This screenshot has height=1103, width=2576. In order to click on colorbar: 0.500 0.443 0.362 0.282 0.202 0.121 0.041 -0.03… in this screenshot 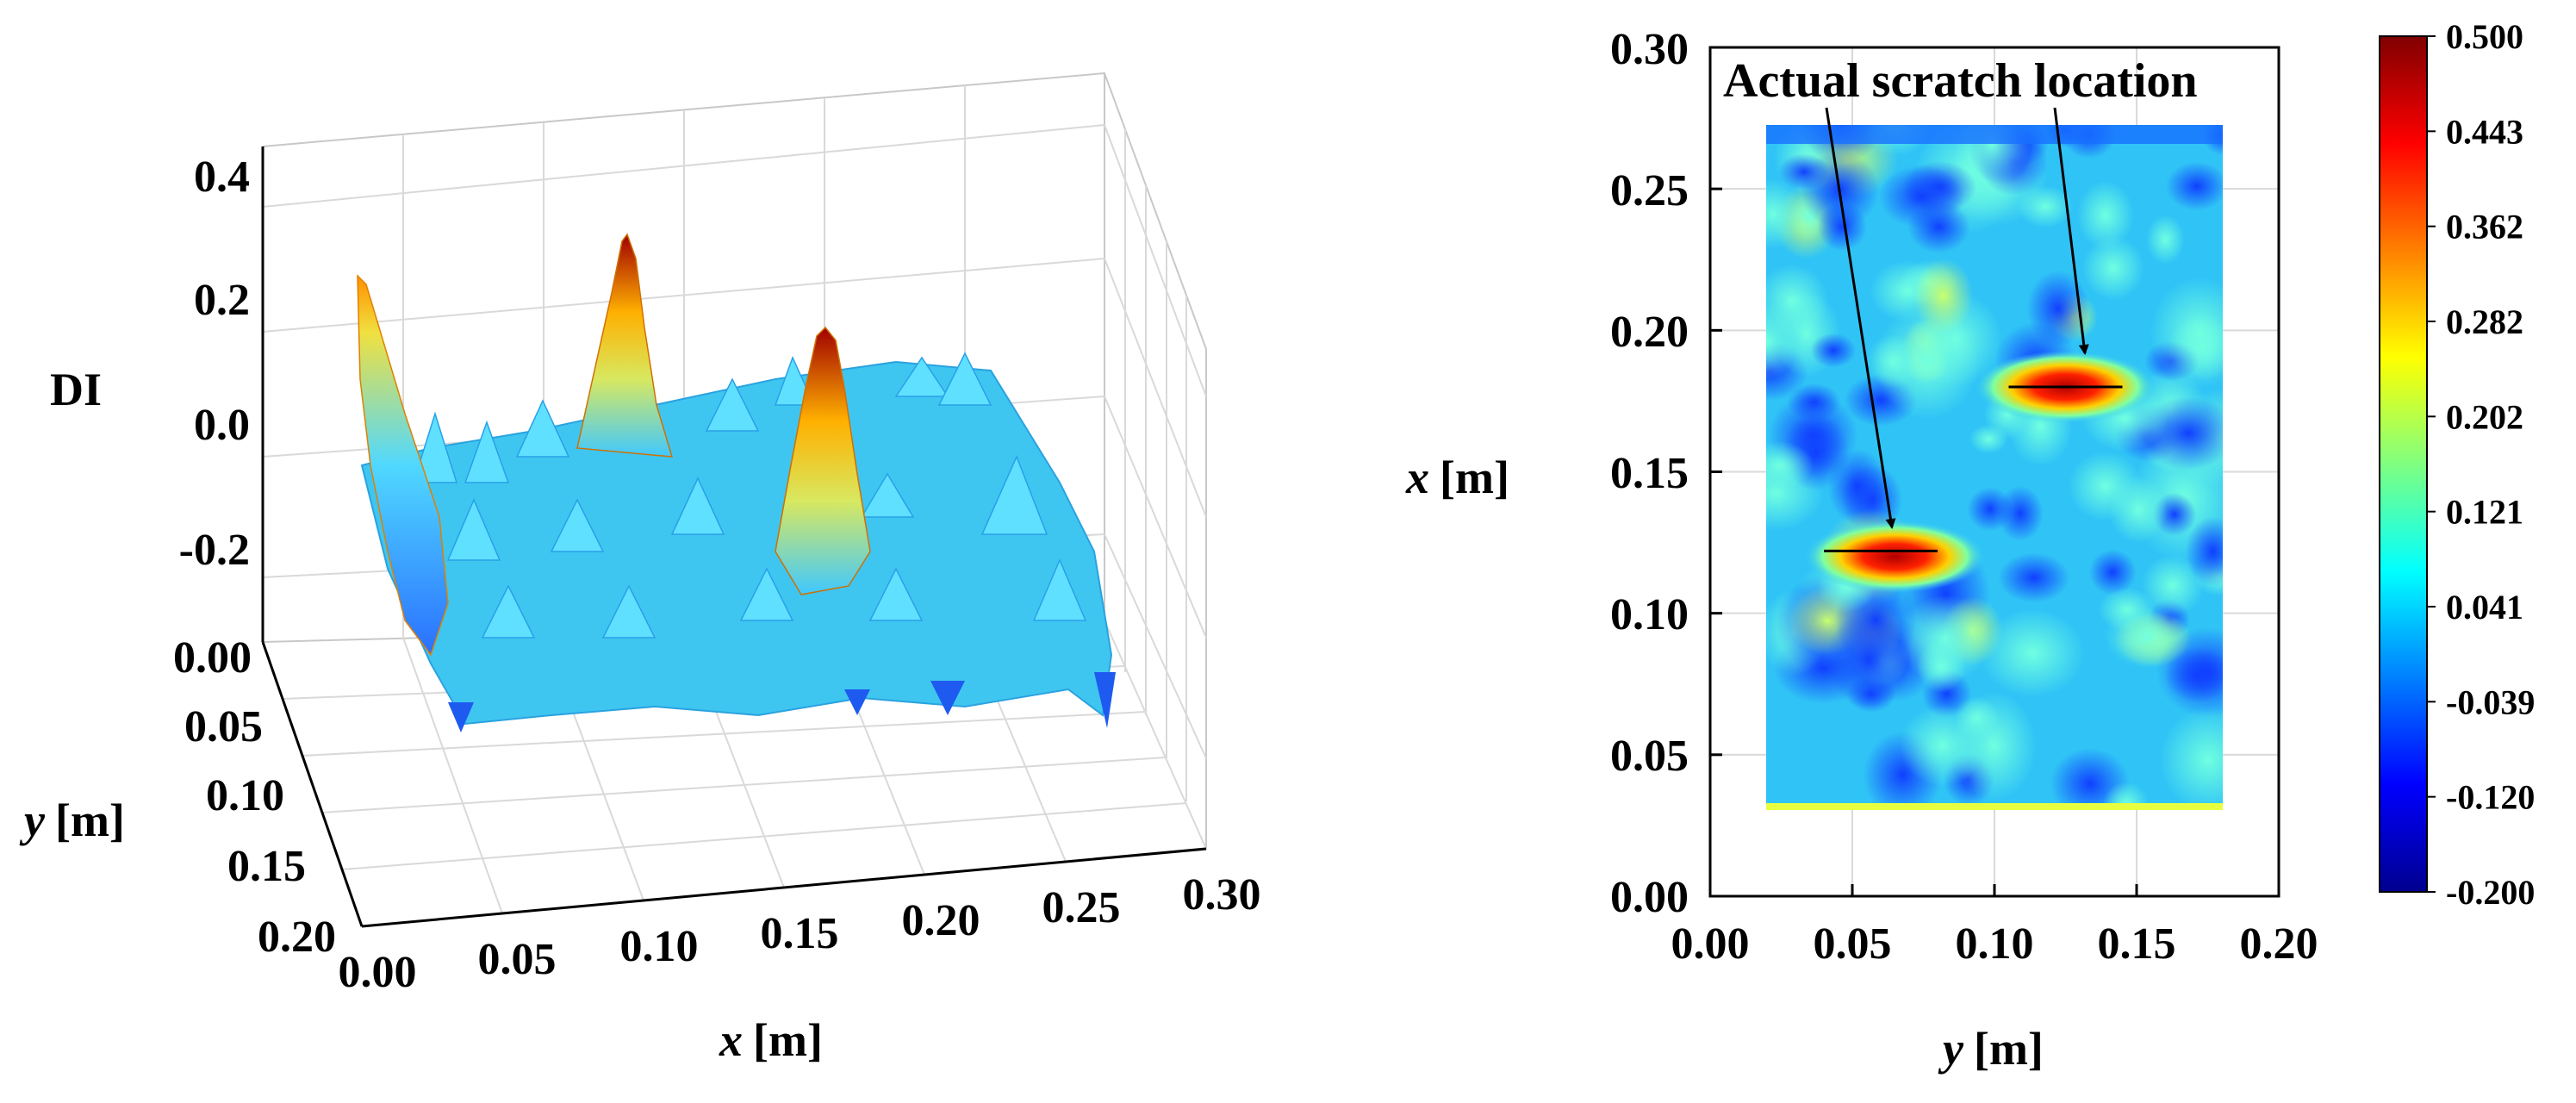, I will do `click(2457, 464)`.